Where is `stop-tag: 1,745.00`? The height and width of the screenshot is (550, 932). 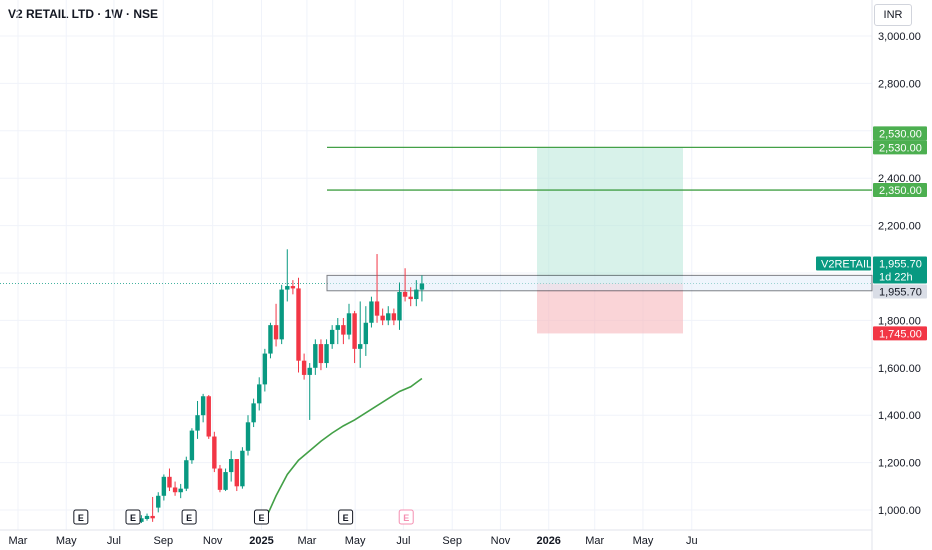 stop-tag: 1,745.00 is located at coordinates (900, 333).